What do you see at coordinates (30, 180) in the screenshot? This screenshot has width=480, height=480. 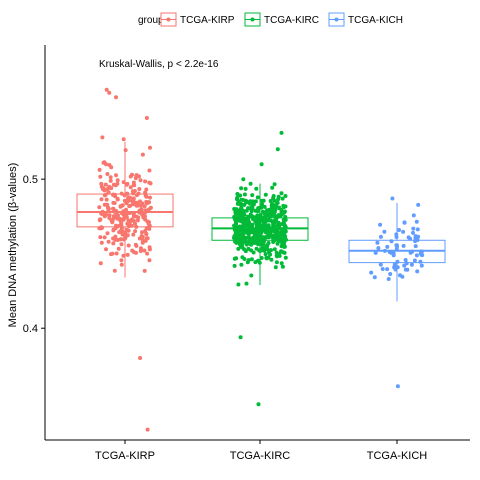 I see `y-tick-label: 0.5` at bounding box center [30, 180].